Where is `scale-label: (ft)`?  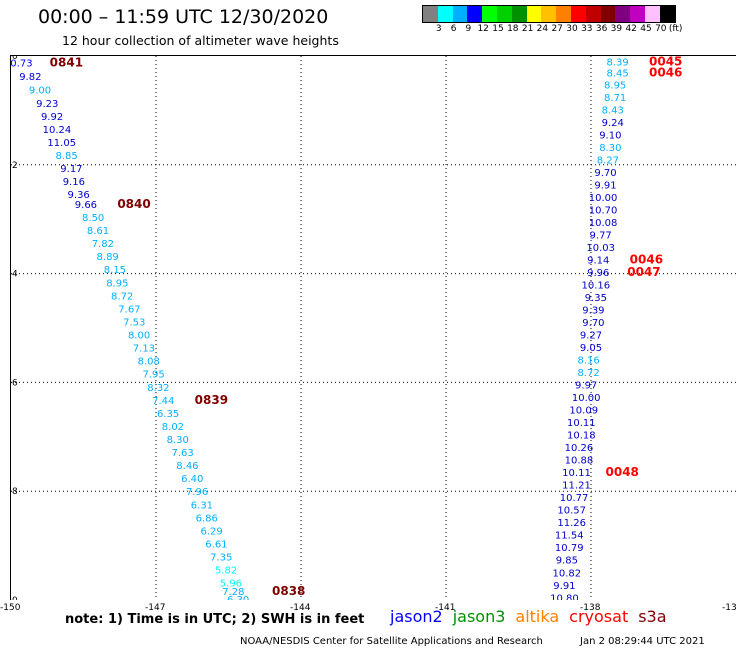
scale-label: (ft) is located at coordinates (675, 29).